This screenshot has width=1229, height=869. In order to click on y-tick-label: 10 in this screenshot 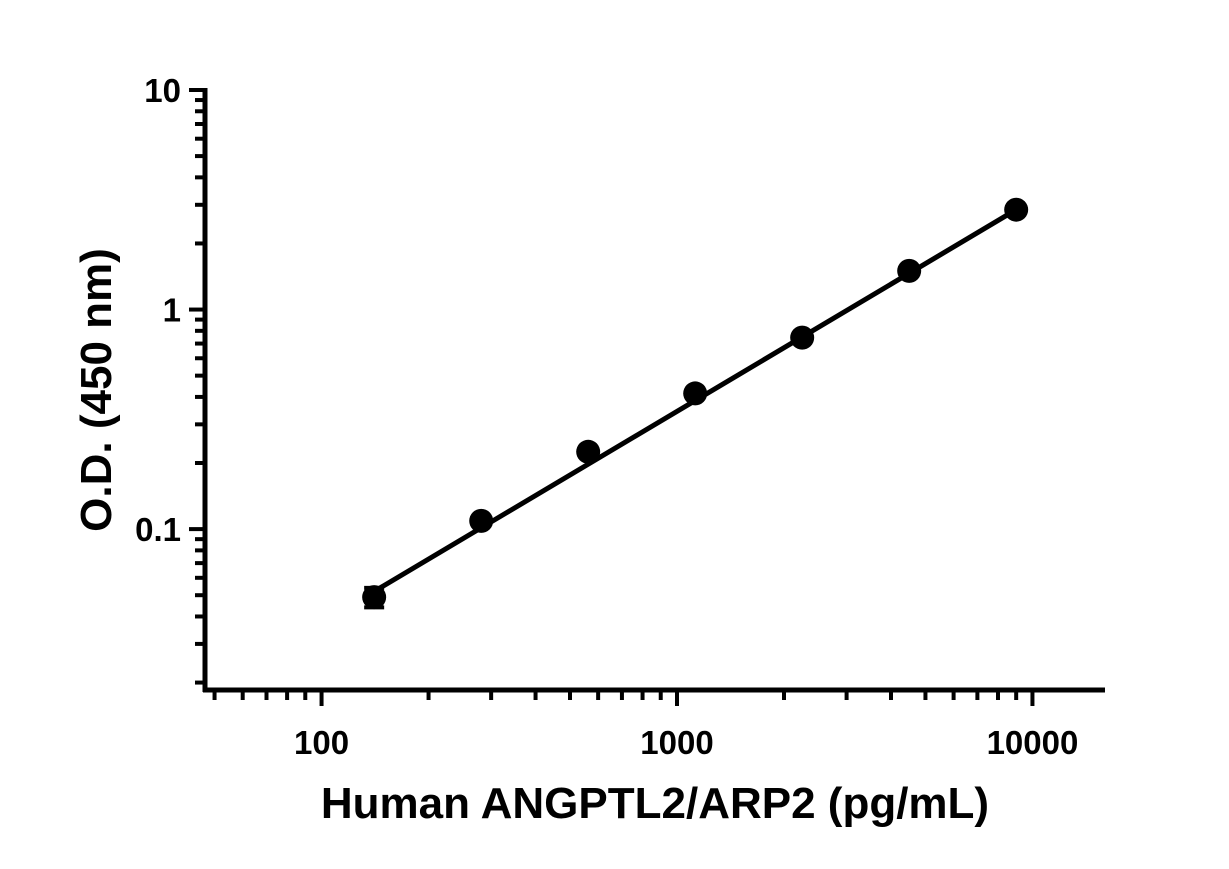, I will do `click(162, 90)`.